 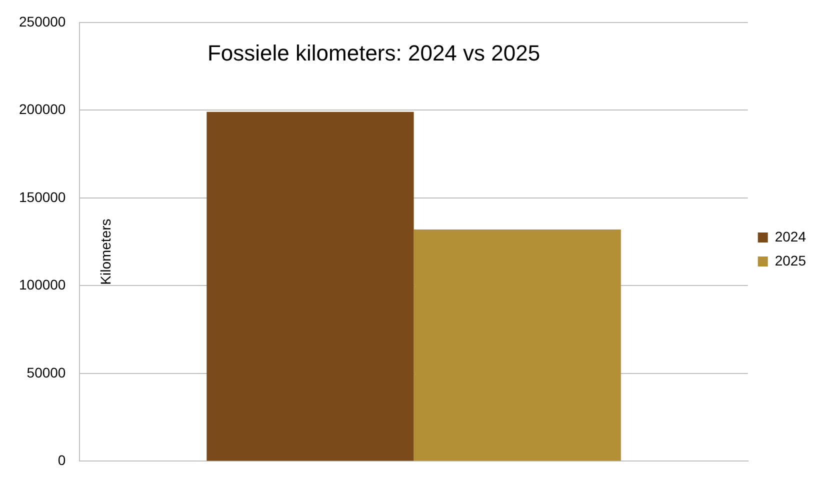 I want to click on y-axis-title: Kilometers, so click(x=106, y=251).